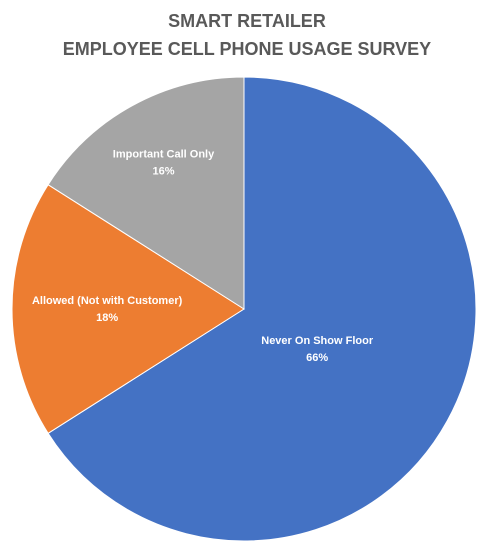  Describe the element at coordinates (247, 21) in the screenshot. I see `chart-title: SMART RETAILER` at that location.